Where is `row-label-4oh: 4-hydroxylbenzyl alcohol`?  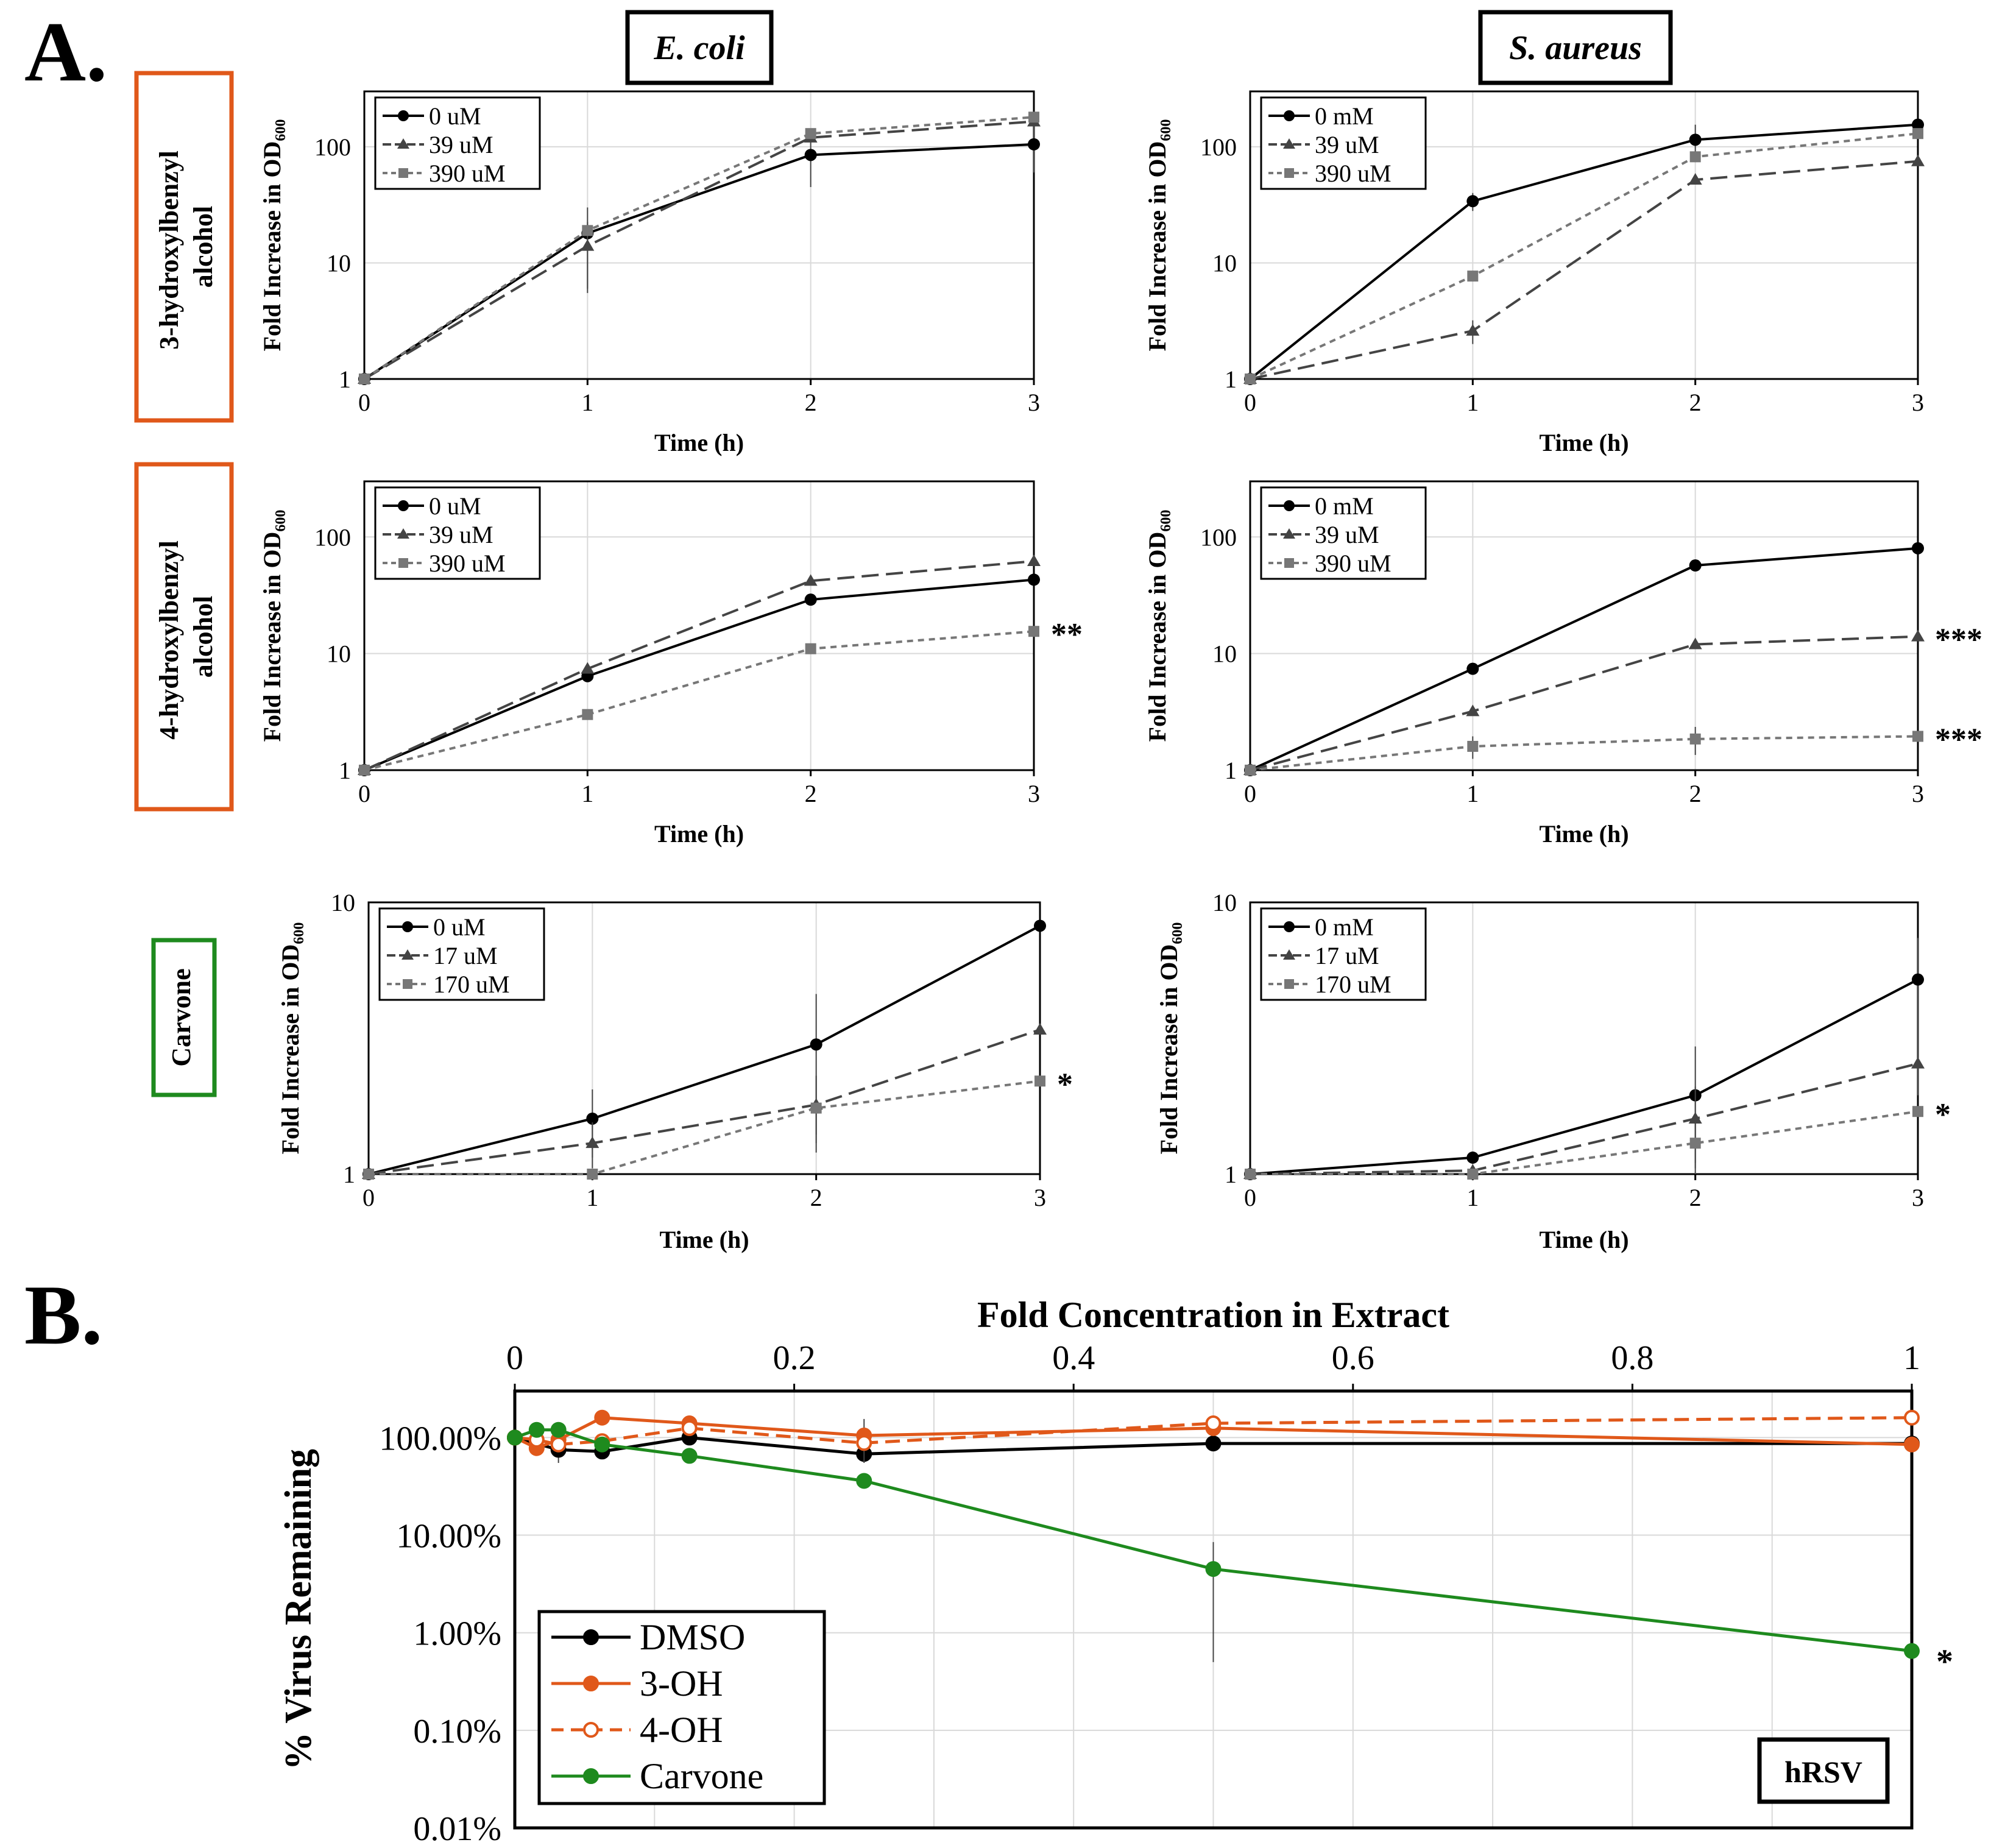
row-label-4oh: 4-hydroxylbenzyl alcohol is located at coordinates (186, 637).